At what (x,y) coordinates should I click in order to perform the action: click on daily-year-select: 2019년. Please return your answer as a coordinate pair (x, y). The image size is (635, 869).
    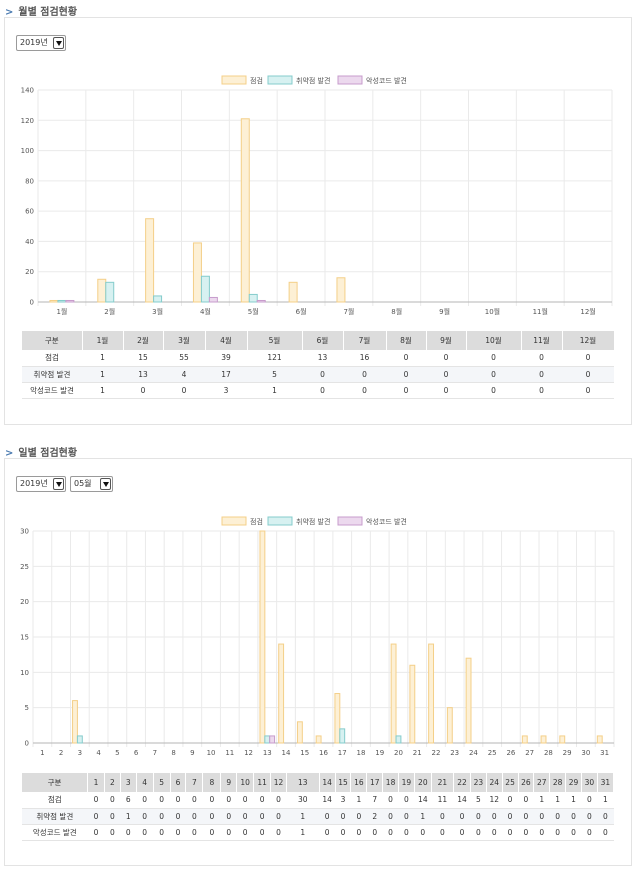
    Looking at the image, I should click on (41, 484).